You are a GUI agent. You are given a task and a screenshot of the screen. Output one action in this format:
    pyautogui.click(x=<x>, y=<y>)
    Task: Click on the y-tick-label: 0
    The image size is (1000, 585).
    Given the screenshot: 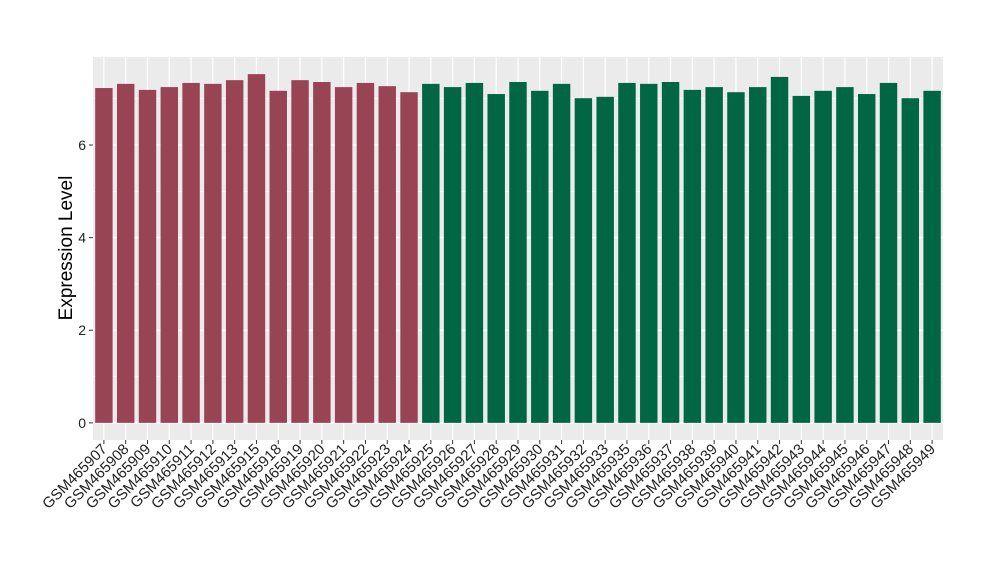 What is the action you would take?
    pyautogui.click(x=82, y=423)
    